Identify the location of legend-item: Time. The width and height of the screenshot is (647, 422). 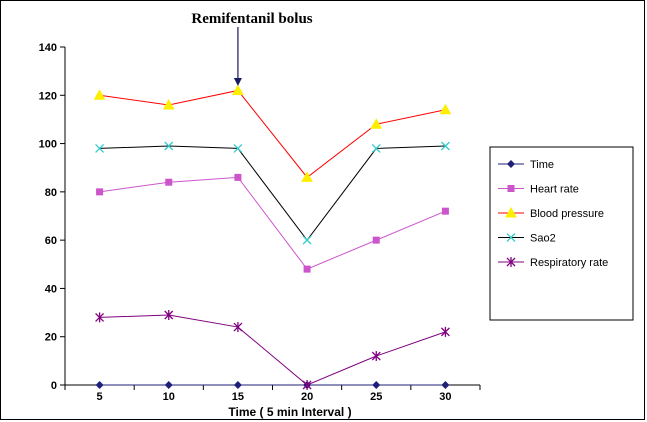
(526, 165).